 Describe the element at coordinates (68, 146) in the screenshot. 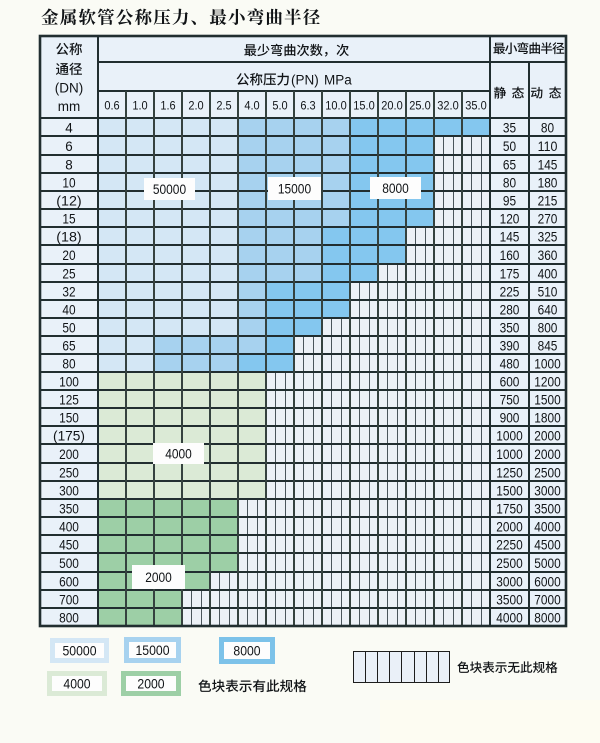

I see `svg-text: 6` at that location.